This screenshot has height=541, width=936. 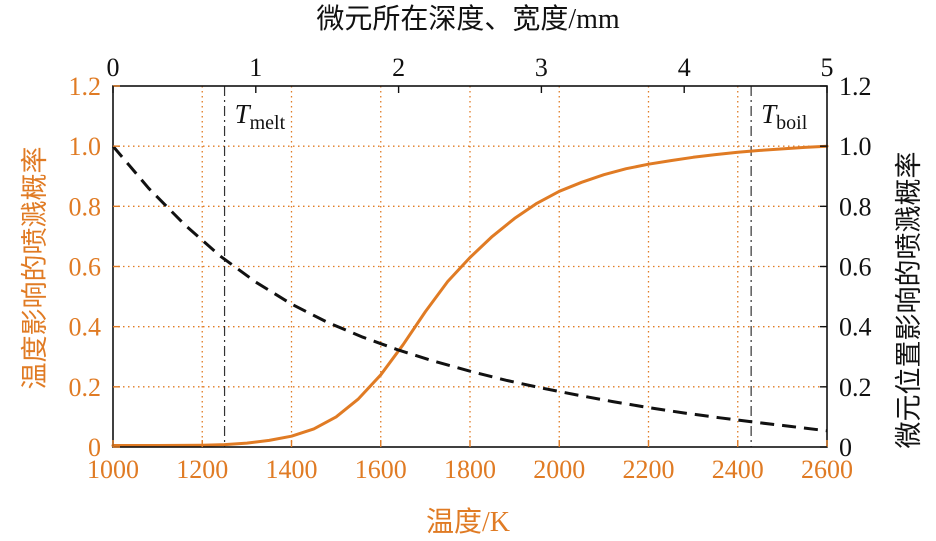 I want to click on left-tick-label: 0, so click(x=94, y=447).